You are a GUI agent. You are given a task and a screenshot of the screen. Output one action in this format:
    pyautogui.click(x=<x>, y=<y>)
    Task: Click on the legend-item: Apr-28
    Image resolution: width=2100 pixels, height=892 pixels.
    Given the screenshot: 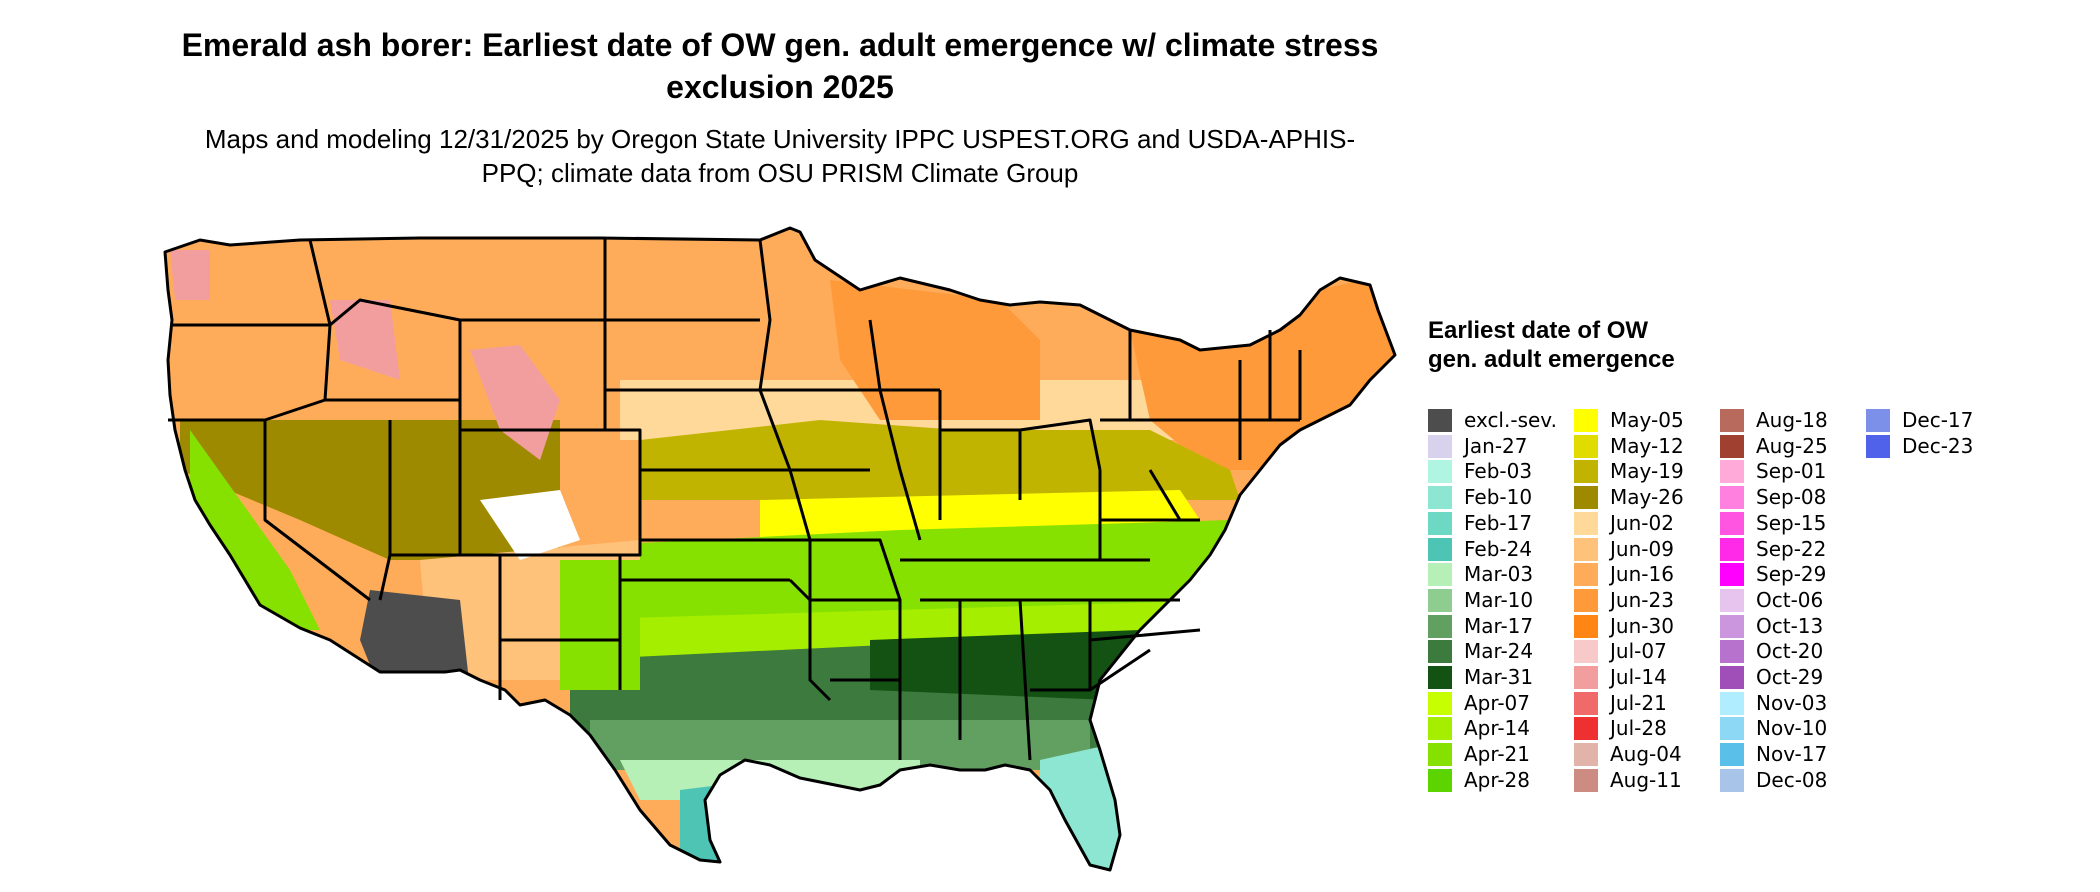 What is the action you would take?
    pyautogui.click(x=1498, y=781)
    